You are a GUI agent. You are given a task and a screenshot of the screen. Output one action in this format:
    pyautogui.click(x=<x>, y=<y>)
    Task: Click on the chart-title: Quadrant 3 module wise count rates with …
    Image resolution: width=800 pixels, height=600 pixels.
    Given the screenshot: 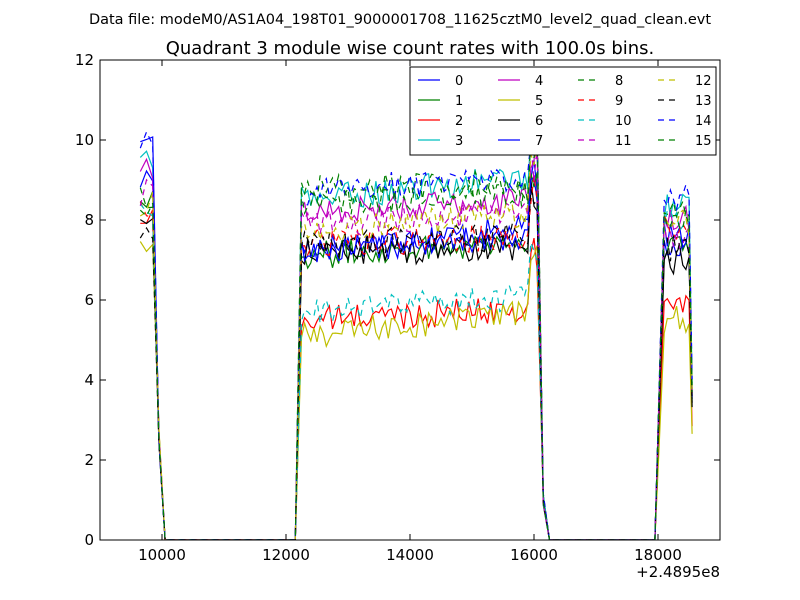 What is the action you would take?
    pyautogui.click(x=410, y=48)
    